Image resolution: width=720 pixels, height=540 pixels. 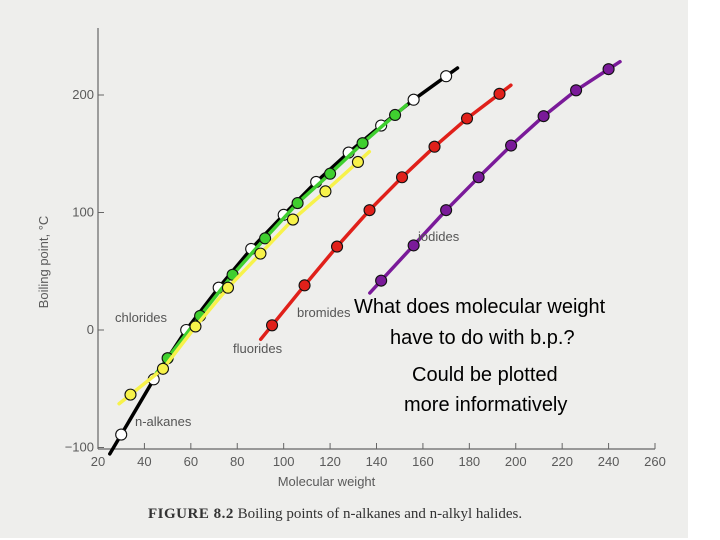 What do you see at coordinates (43, 262) in the screenshot?
I see `y-axis-title: Boiling point, °C` at bounding box center [43, 262].